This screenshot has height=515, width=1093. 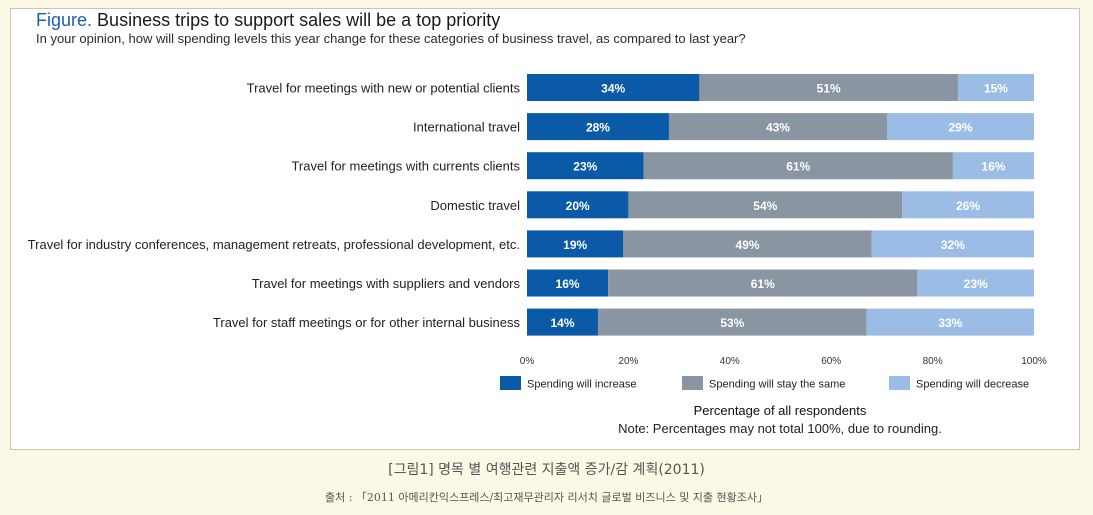 I want to click on data-label: 20%, so click(x=578, y=206).